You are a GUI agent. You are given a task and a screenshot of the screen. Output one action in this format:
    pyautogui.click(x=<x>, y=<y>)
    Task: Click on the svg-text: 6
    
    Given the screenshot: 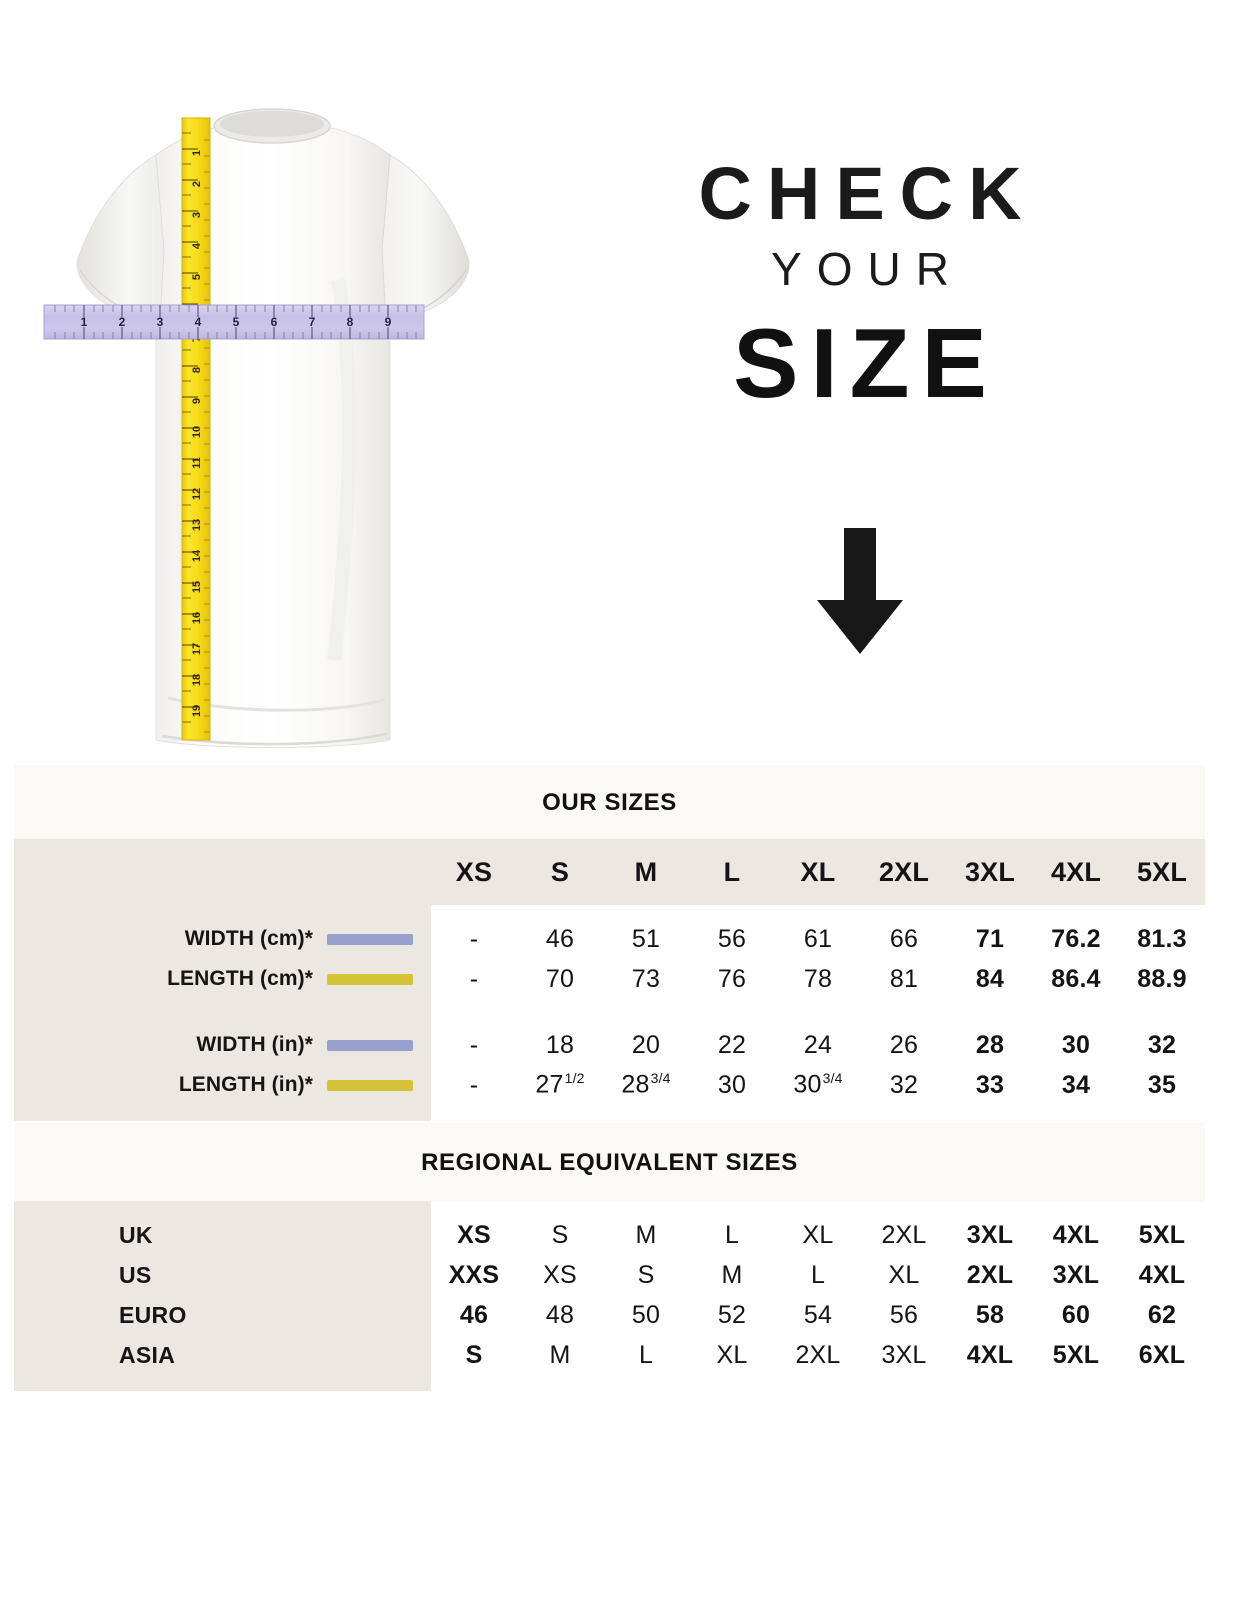 What is the action you would take?
    pyautogui.click(x=274, y=322)
    